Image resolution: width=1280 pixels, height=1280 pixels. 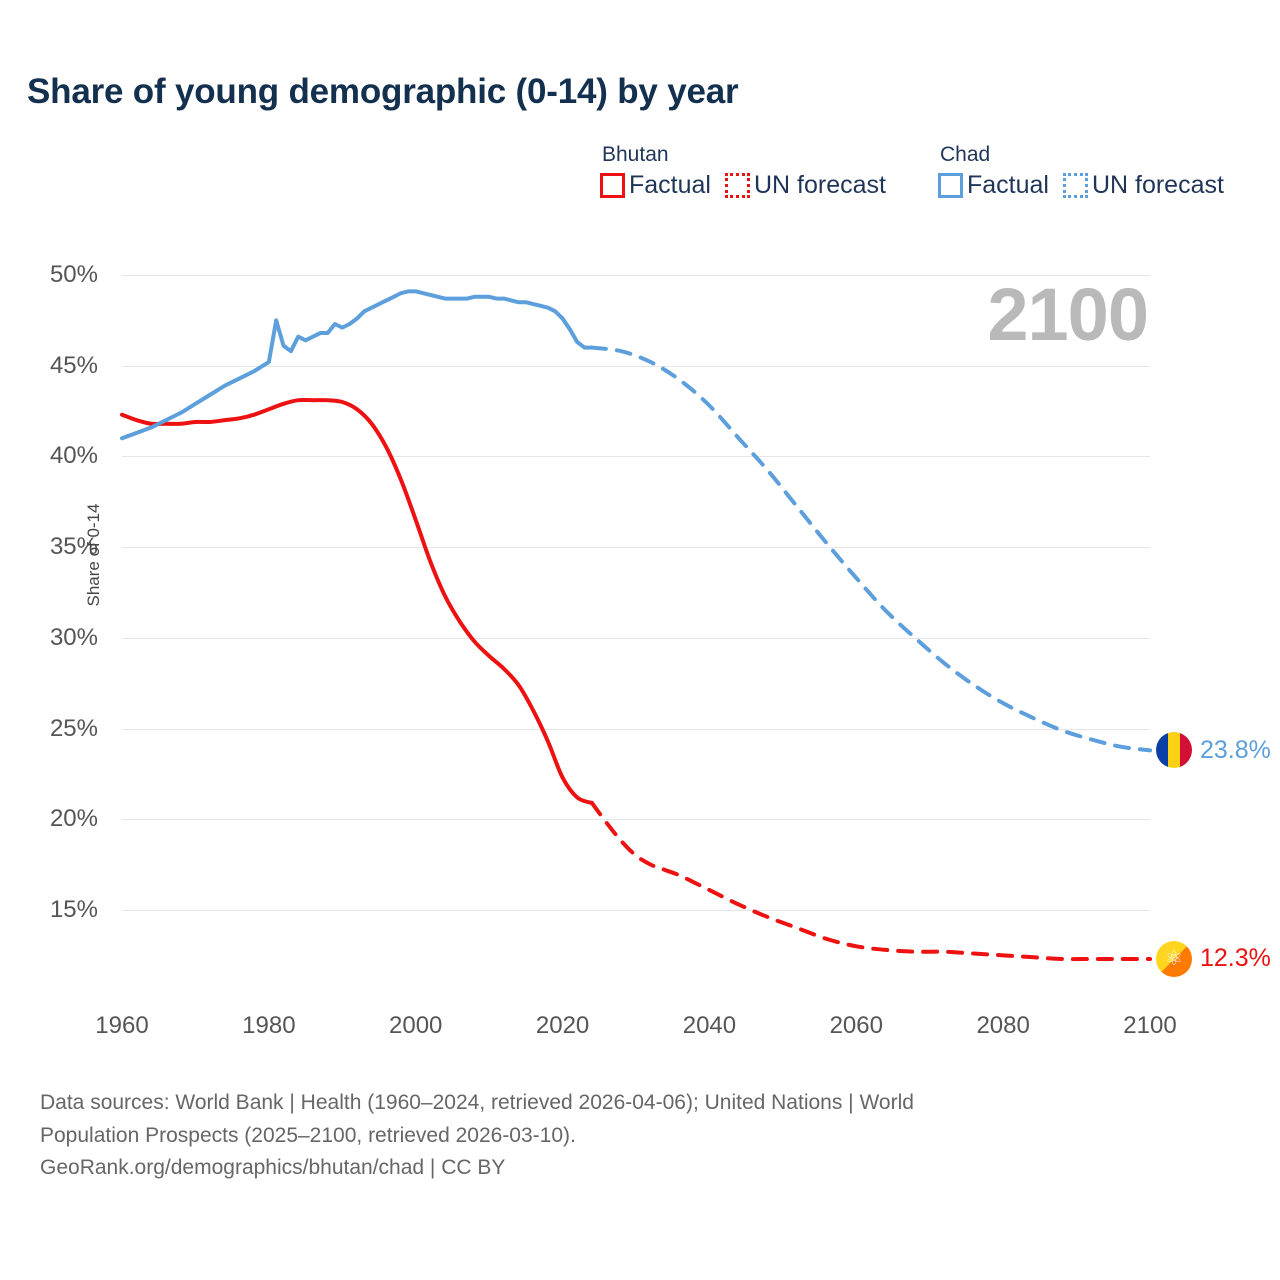 I want to click on legend-item-bhutan-factual: Factual, so click(x=655, y=185).